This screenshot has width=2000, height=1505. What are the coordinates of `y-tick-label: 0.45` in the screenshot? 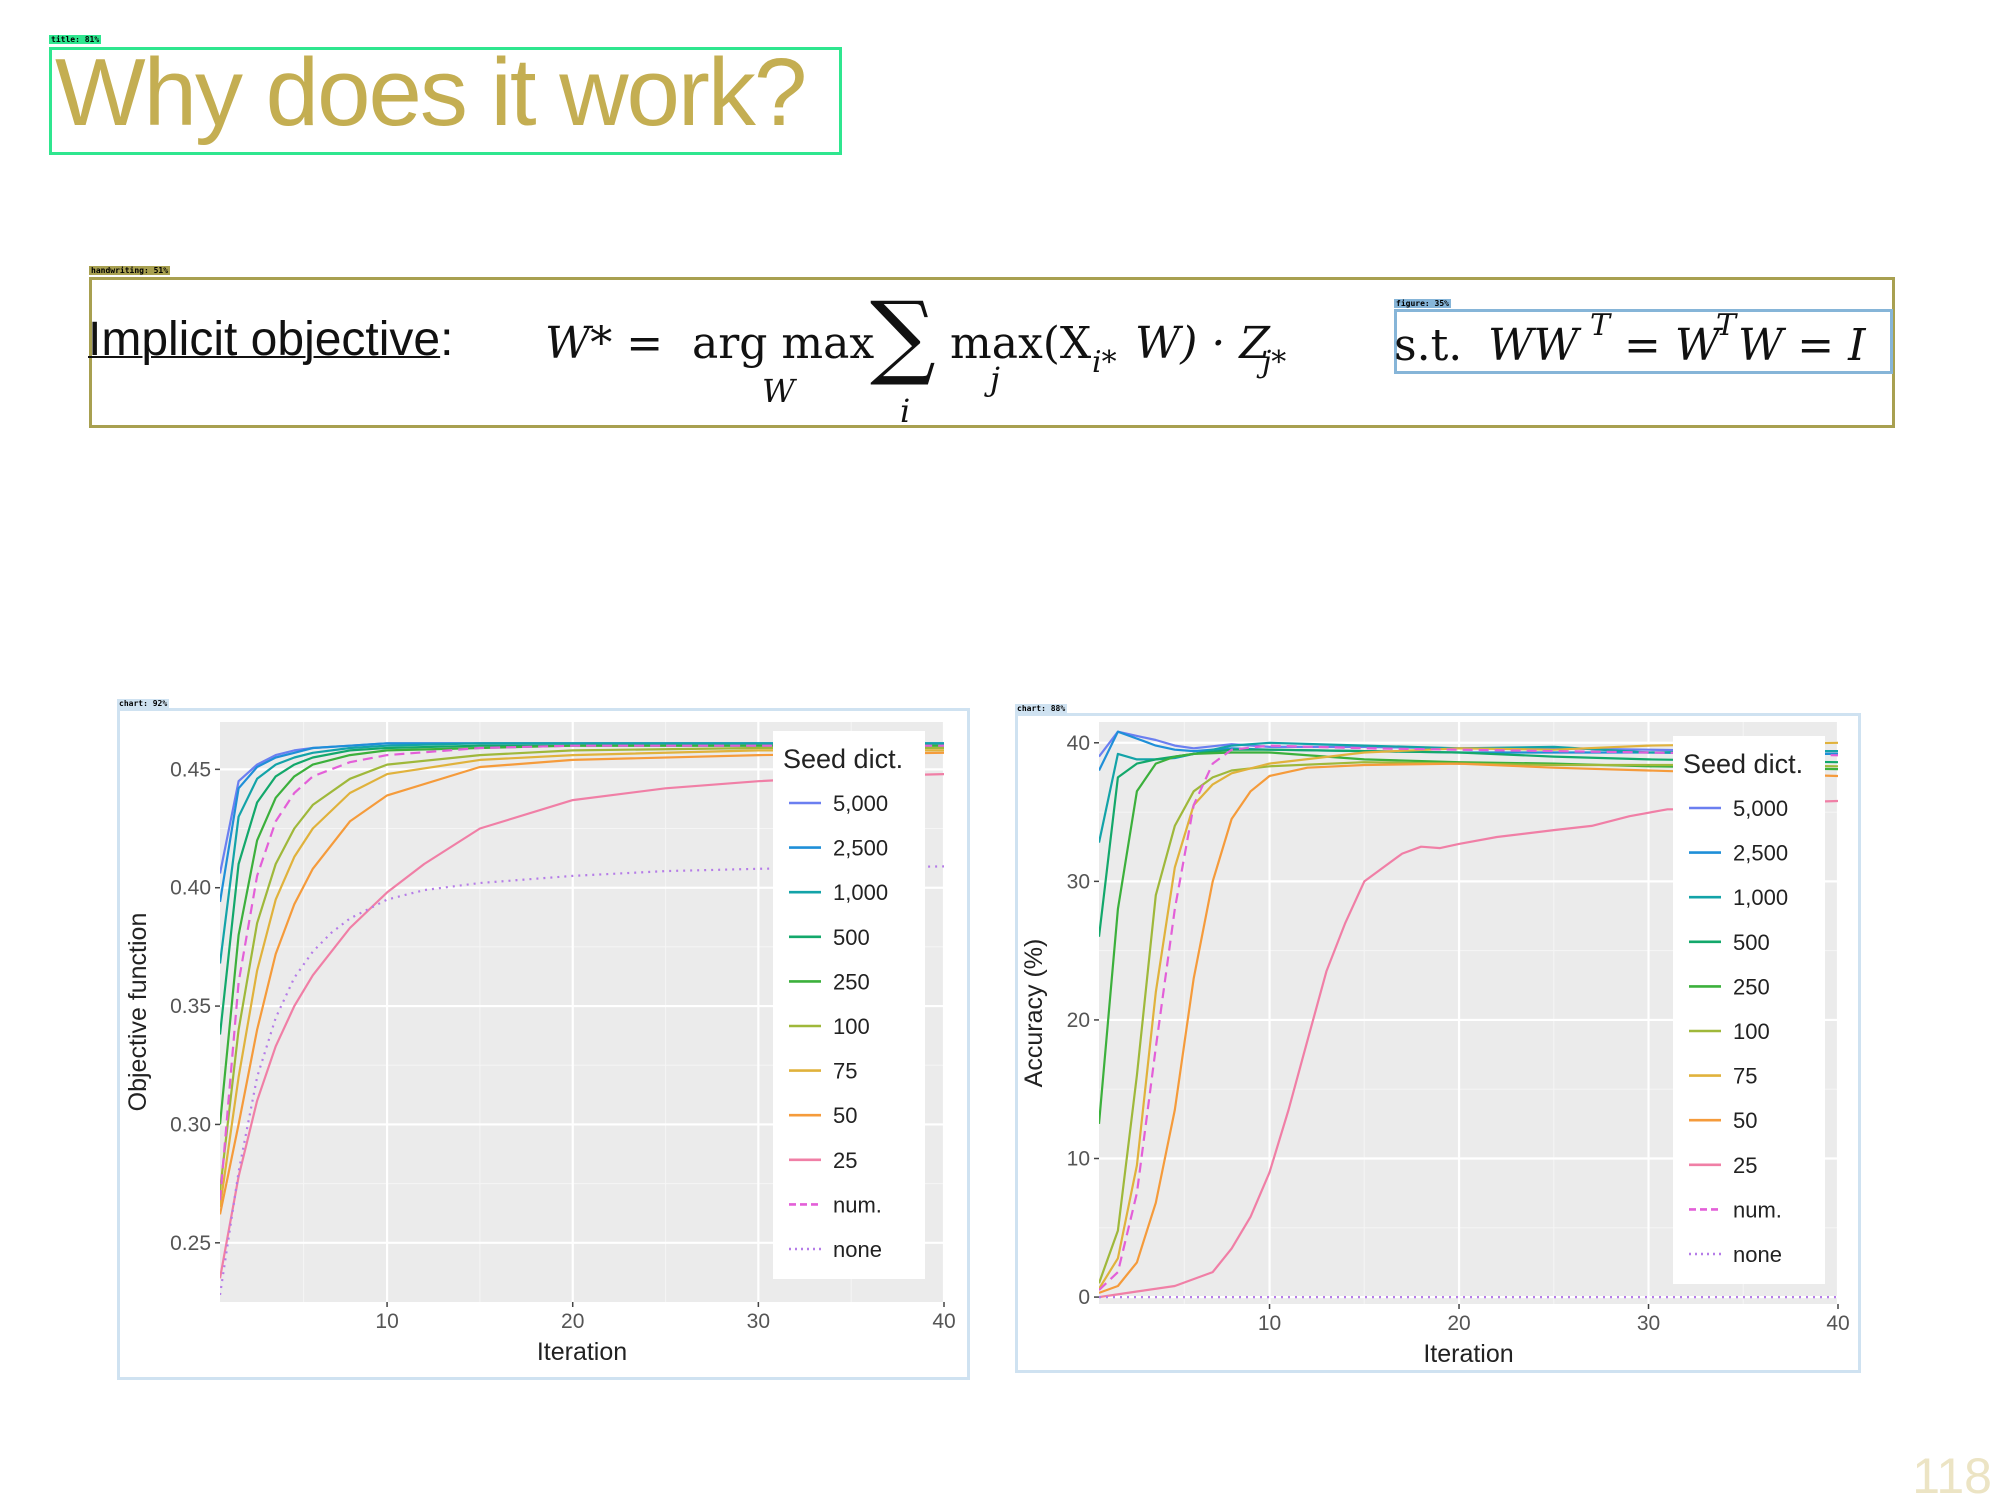 It's located at (190, 769).